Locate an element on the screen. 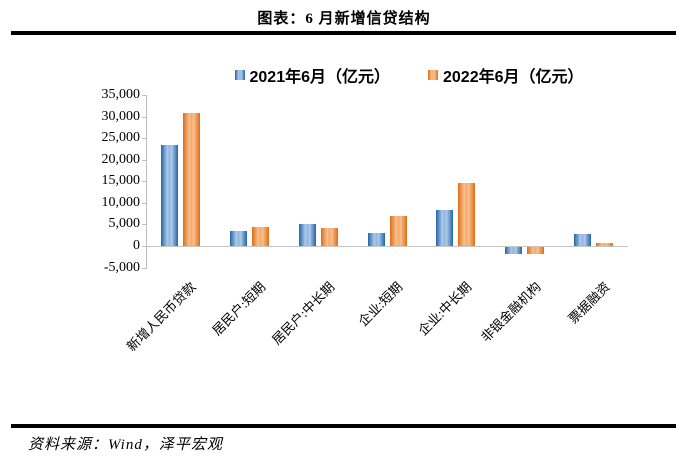  y-tick-label: 20,000 is located at coordinates (121, 159).